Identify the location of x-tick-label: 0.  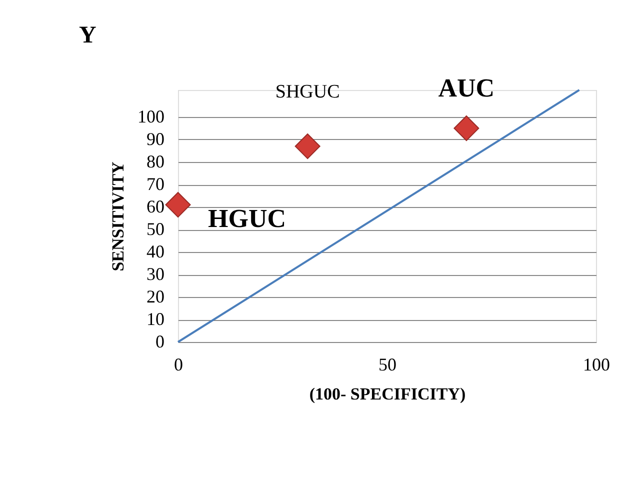
(178, 364).